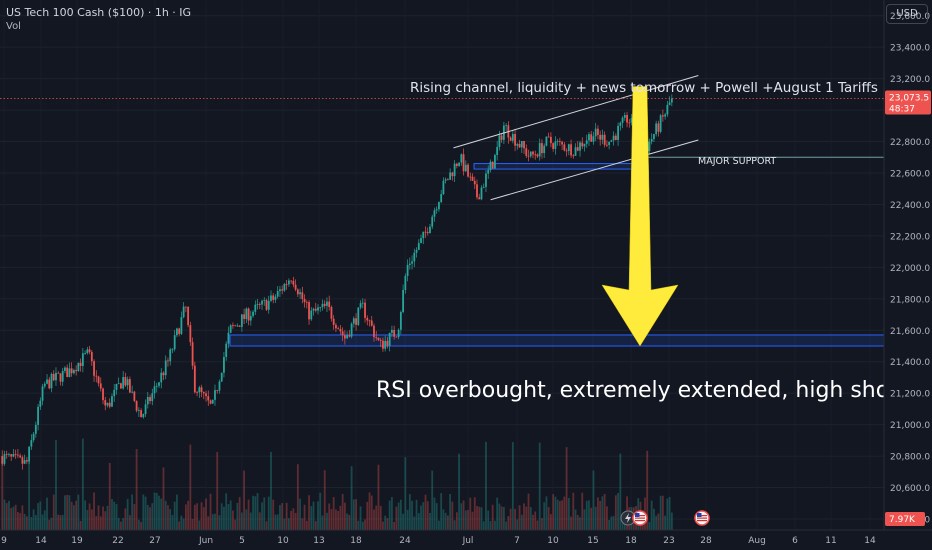  Describe the element at coordinates (908, 102) in the screenshot. I see `price-badge` at that location.